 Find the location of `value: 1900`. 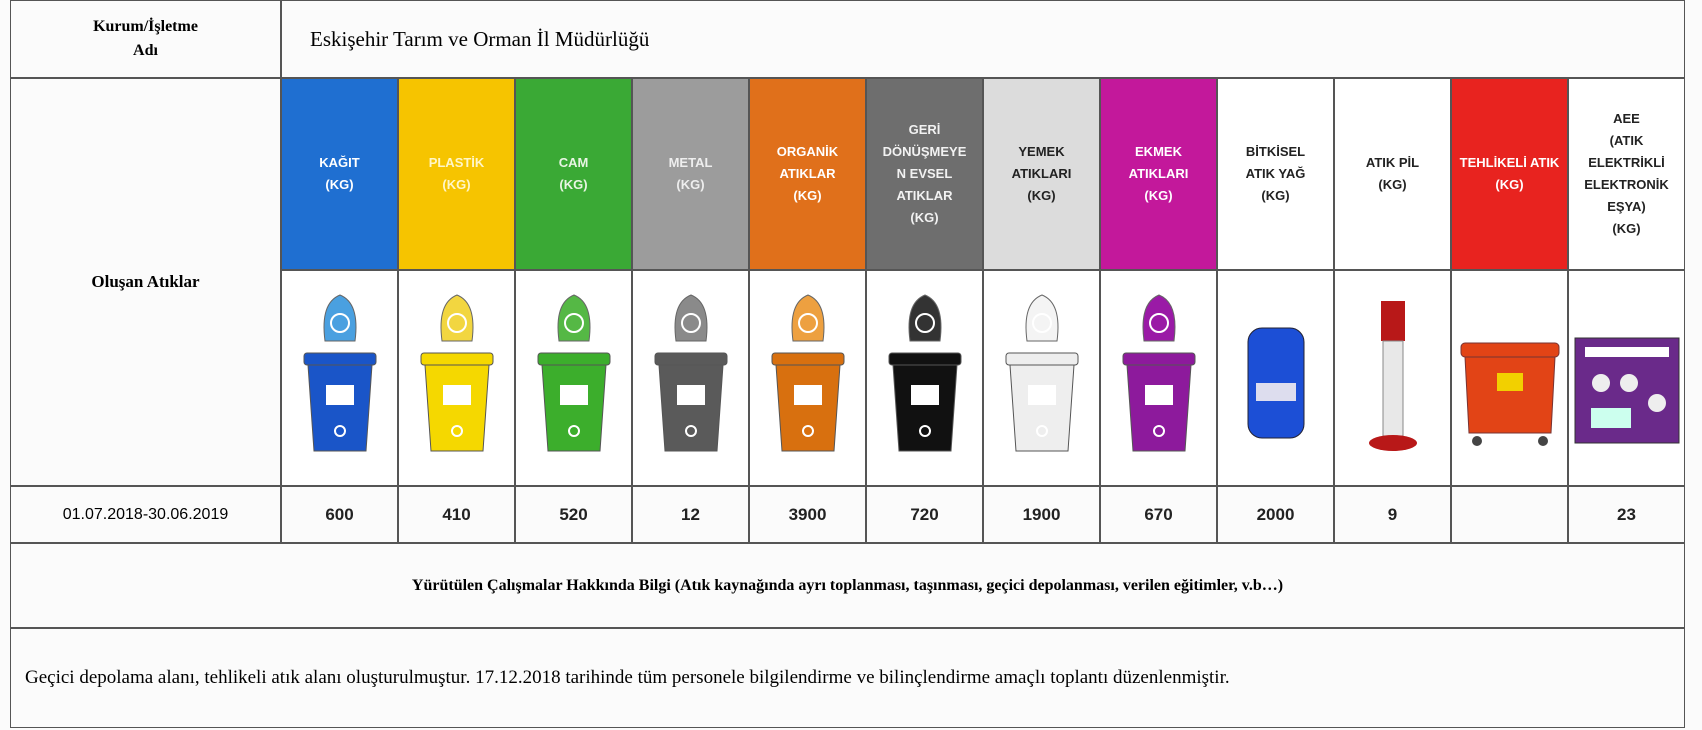

value: 1900 is located at coordinates (1041, 514).